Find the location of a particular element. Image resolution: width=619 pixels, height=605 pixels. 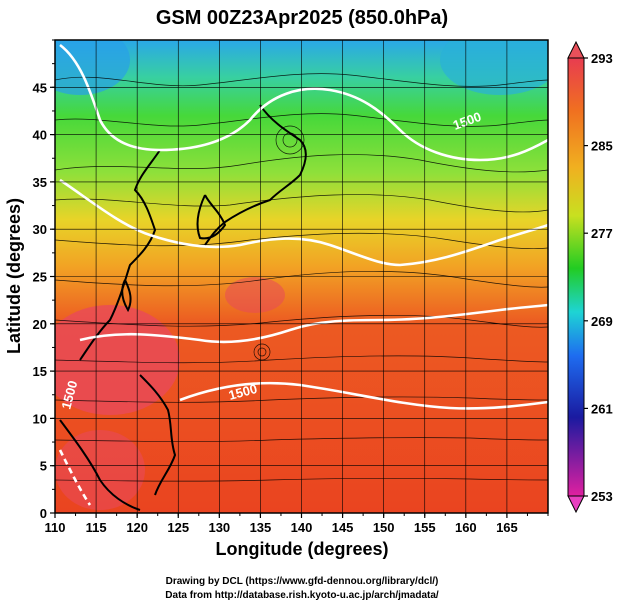

colorbar-bottom-arrow is located at coordinates (576, 504).